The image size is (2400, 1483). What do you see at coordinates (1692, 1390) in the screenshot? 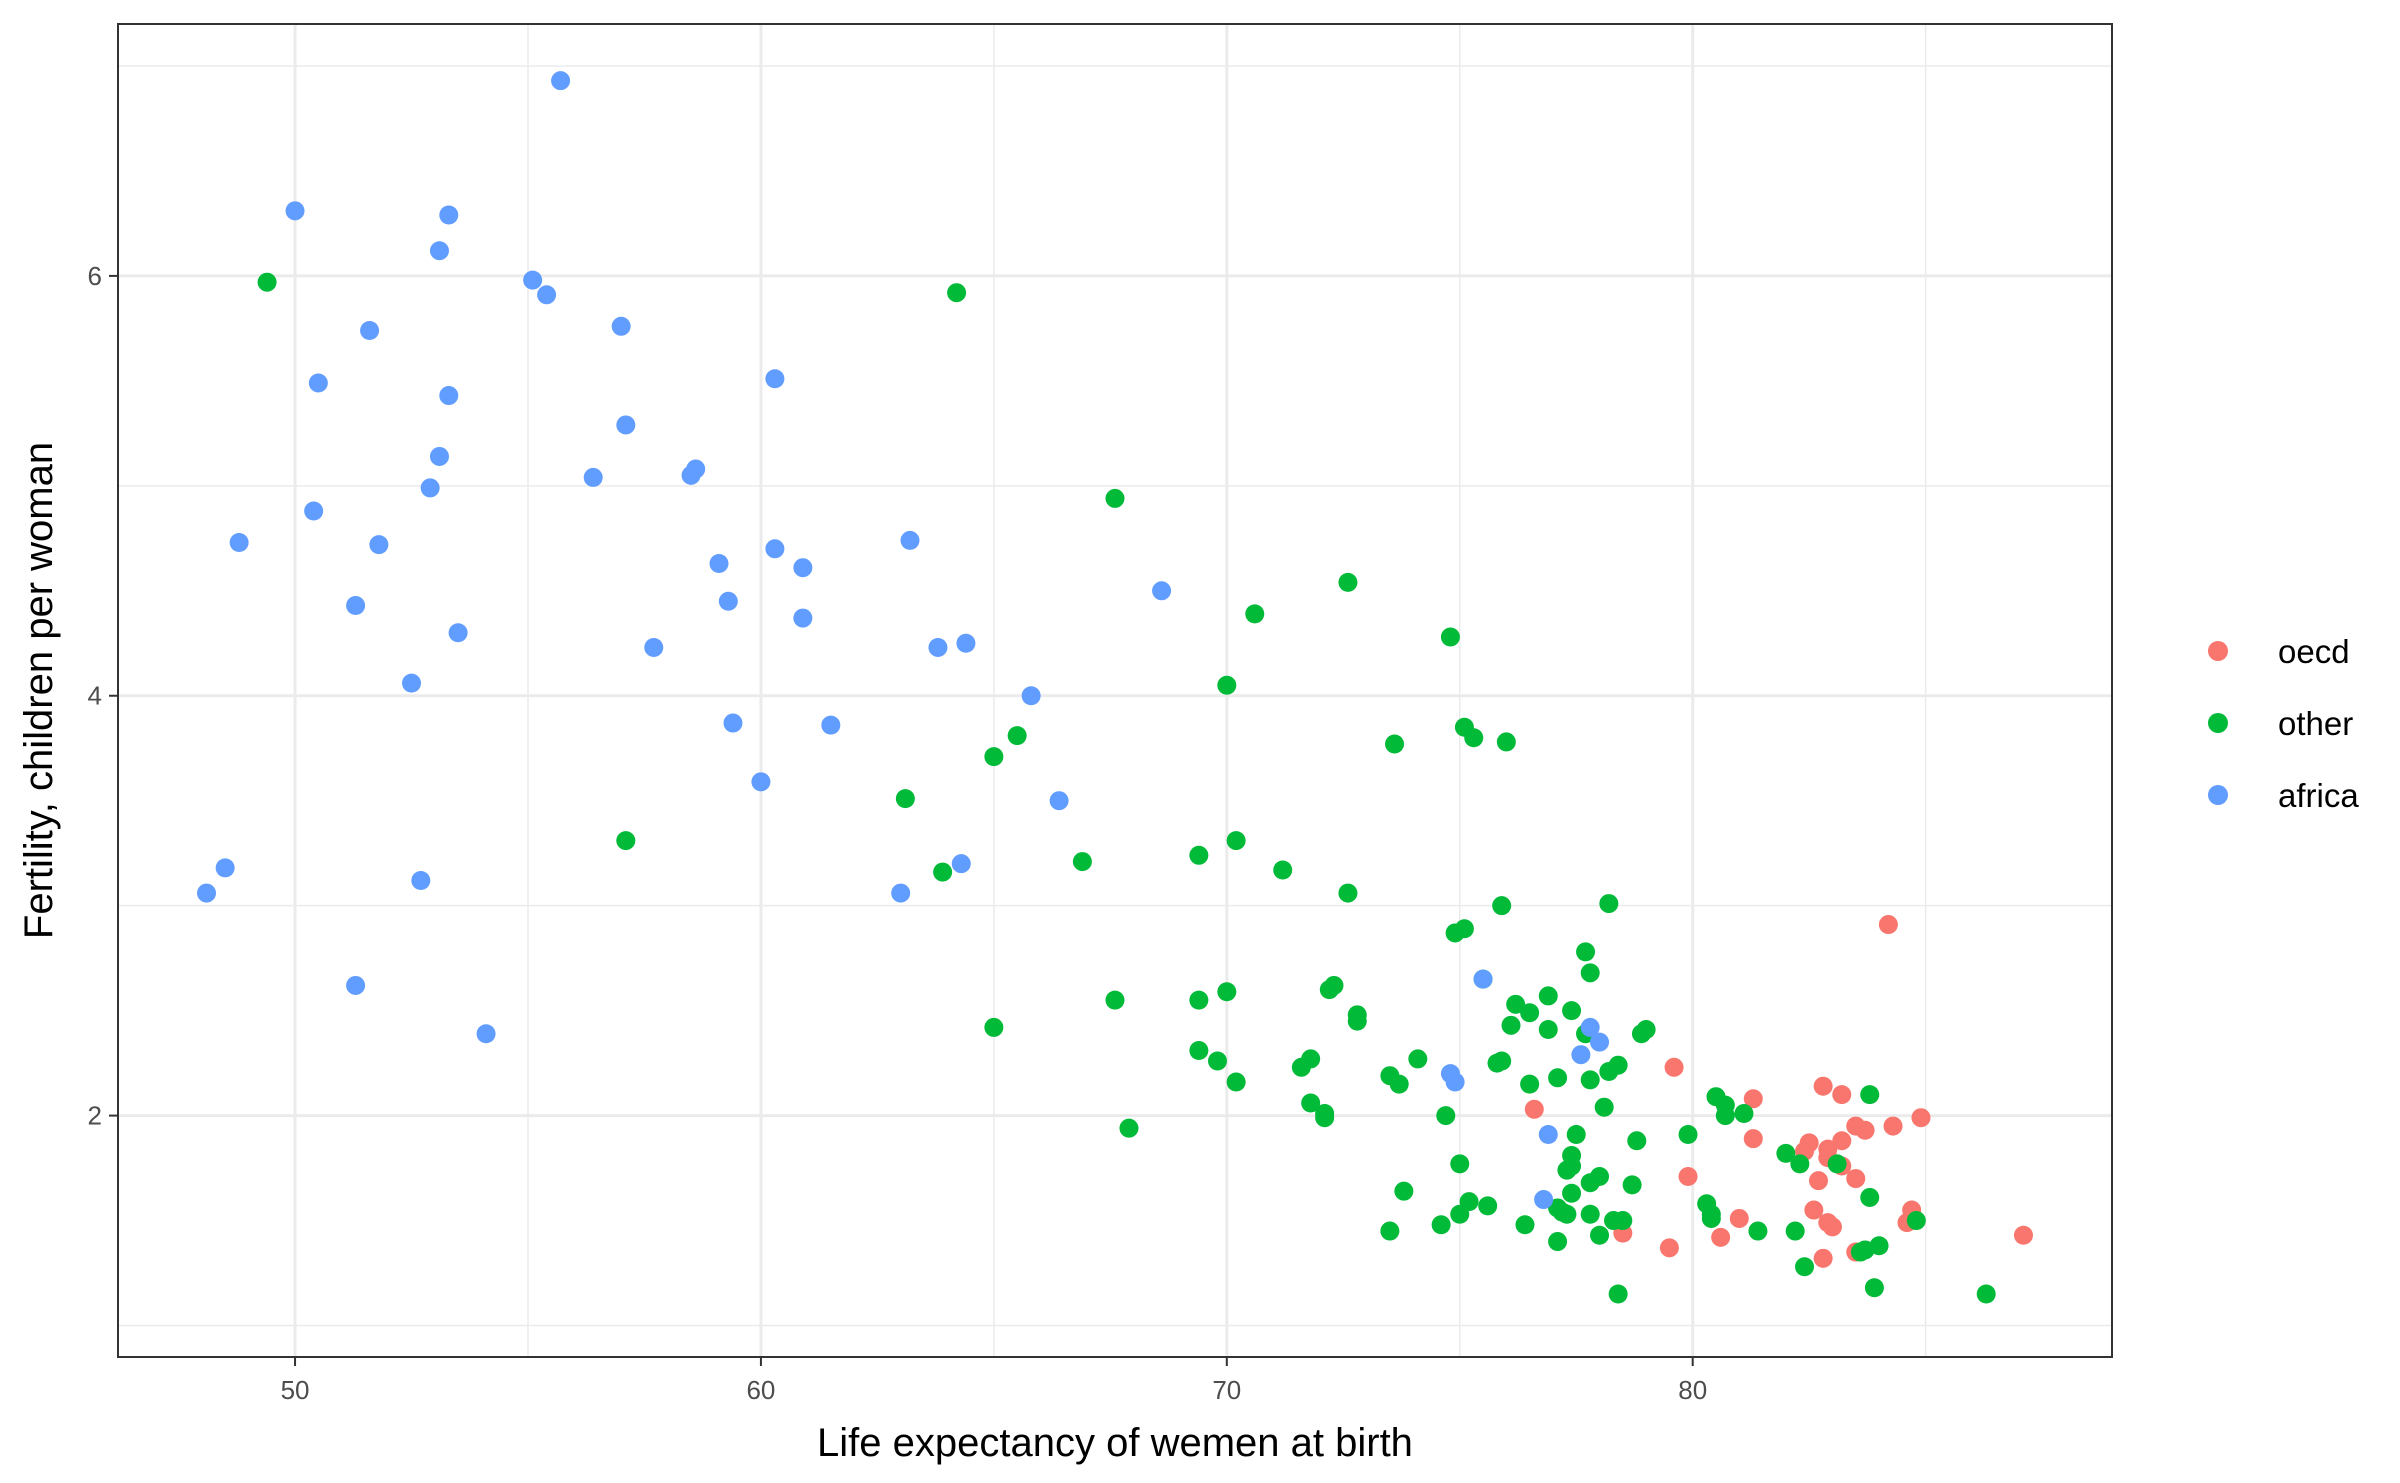
I see `x-tick-label: 80` at bounding box center [1692, 1390].